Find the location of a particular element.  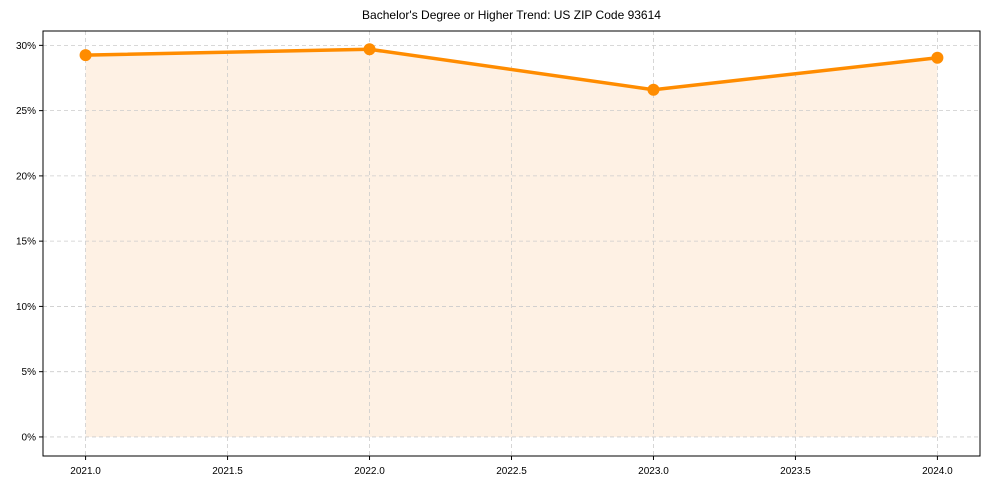

x-tick-label: 2022.0 is located at coordinates (369, 471).